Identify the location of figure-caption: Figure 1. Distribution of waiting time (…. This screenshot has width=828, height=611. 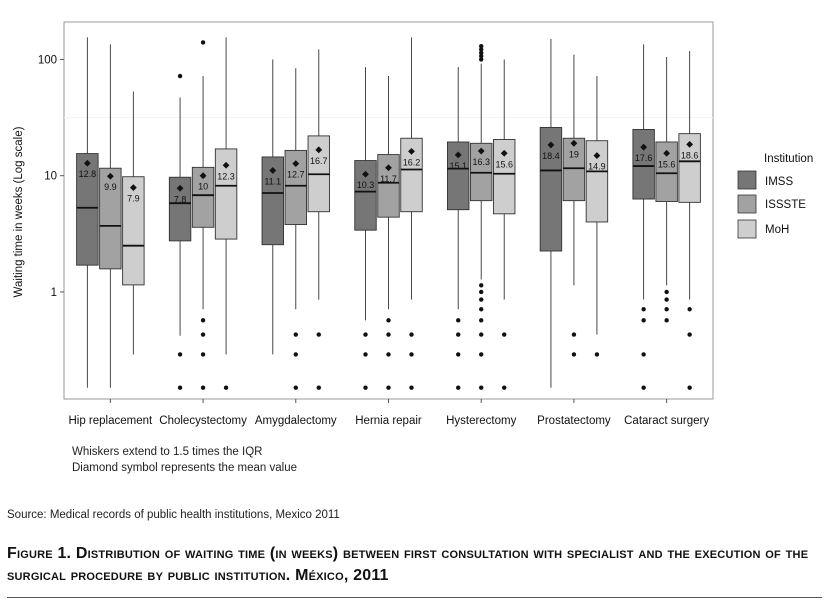
(408, 564).